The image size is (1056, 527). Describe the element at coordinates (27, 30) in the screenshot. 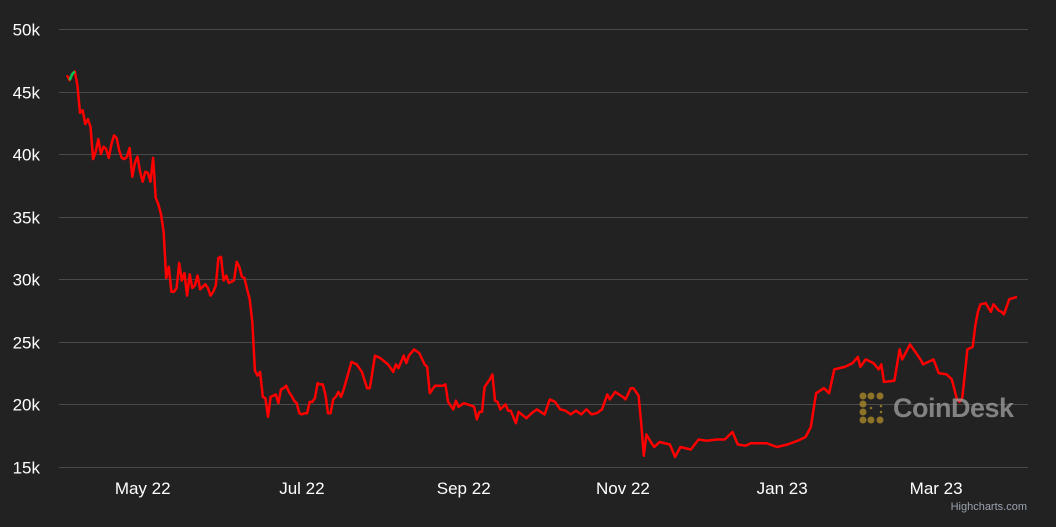

I see `y-tick-label: 50k` at that location.